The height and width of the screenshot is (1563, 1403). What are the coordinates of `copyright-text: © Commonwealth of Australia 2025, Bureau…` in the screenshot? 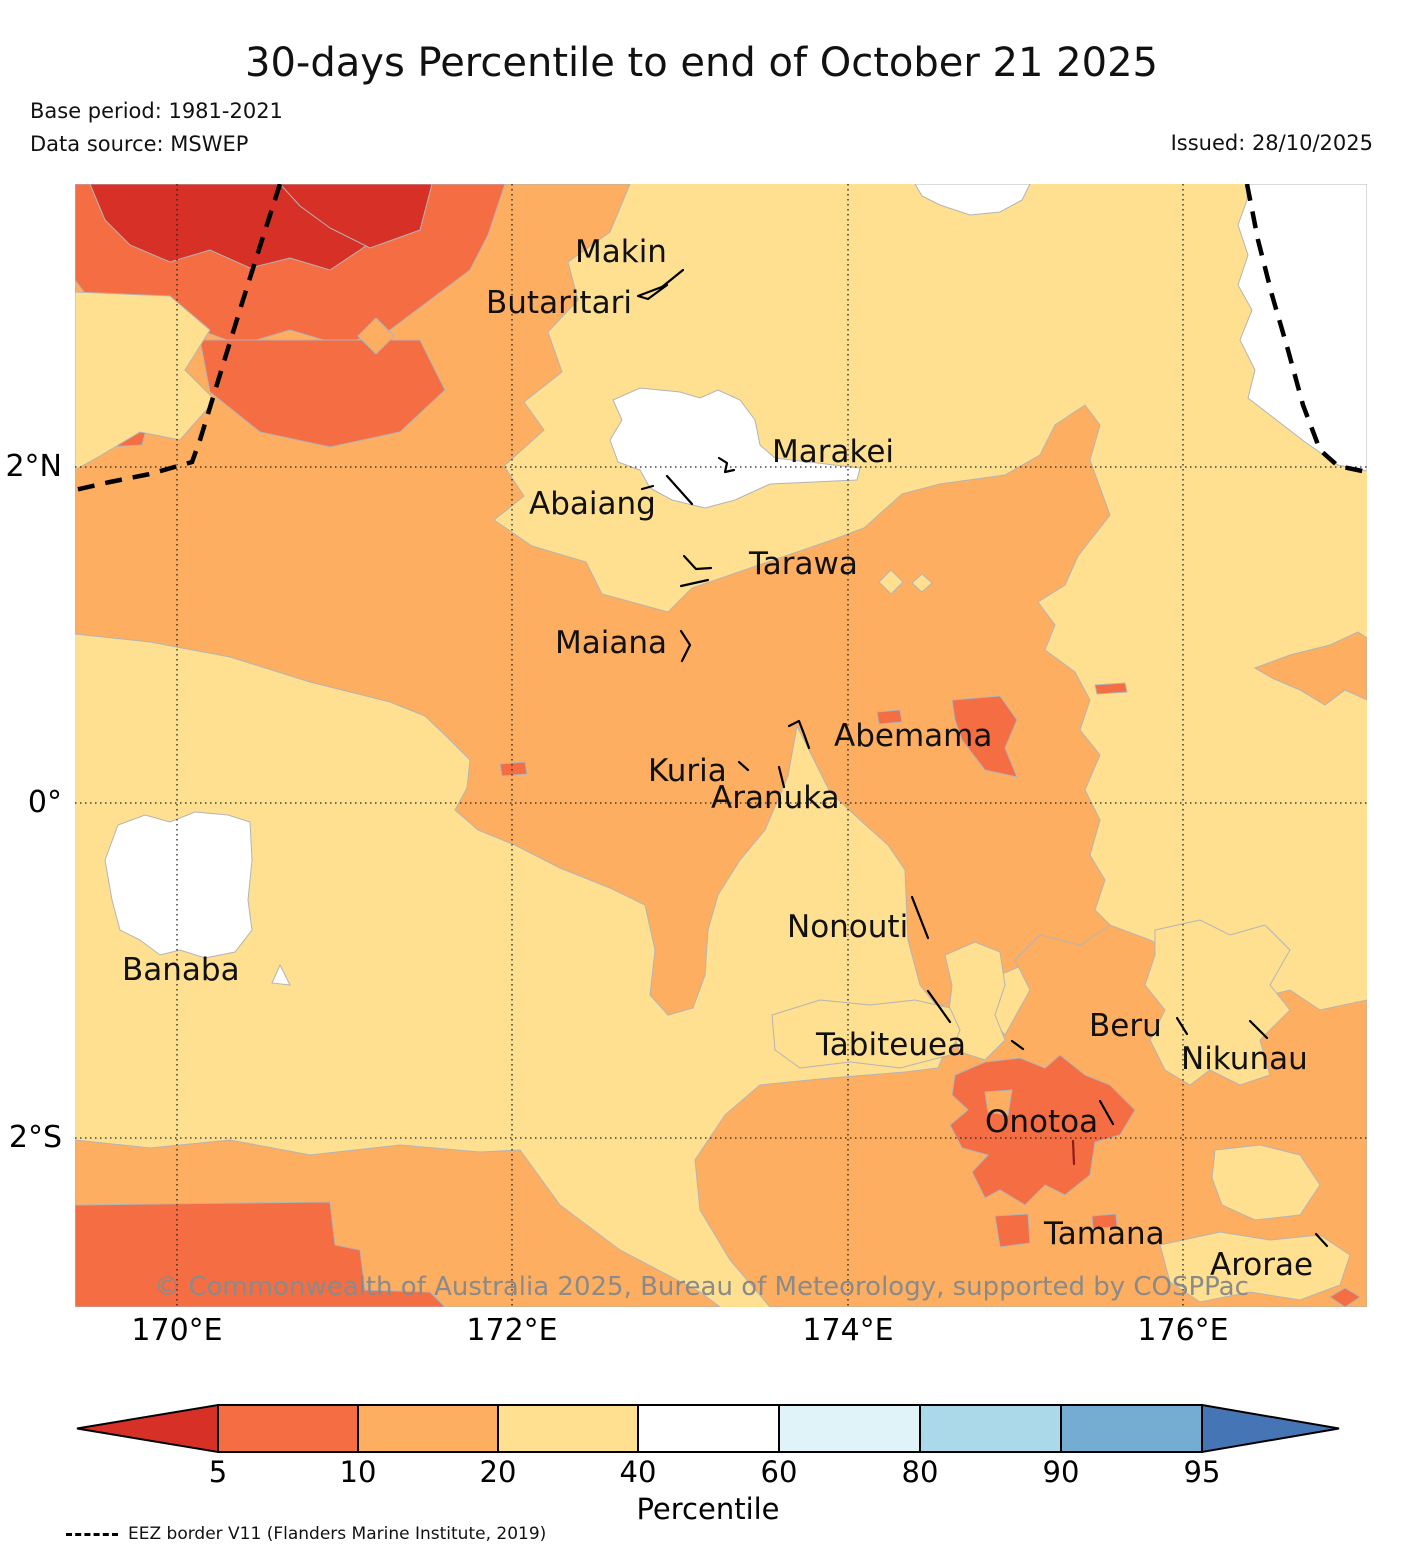 It's located at (701, 1287).